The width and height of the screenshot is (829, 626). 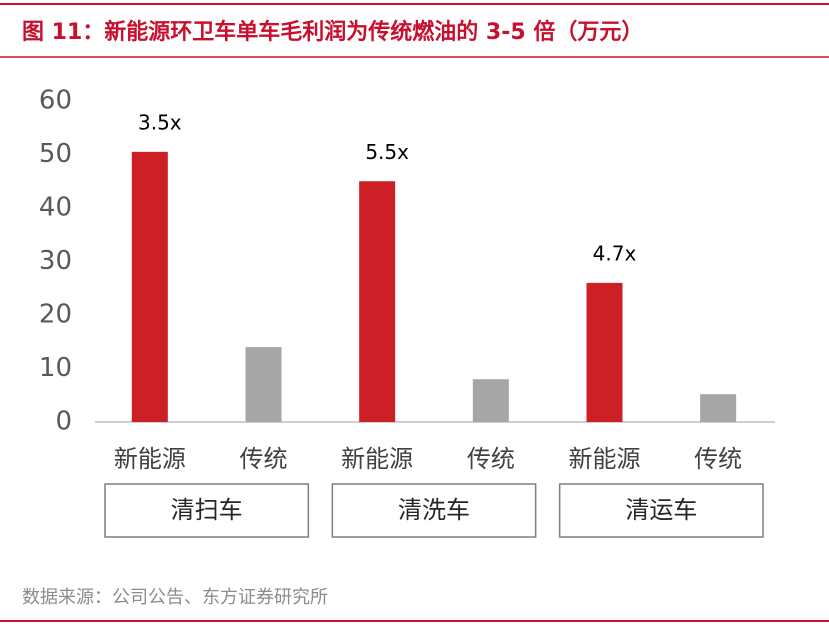 I want to click on annotation: 4.7x, so click(x=615, y=253).